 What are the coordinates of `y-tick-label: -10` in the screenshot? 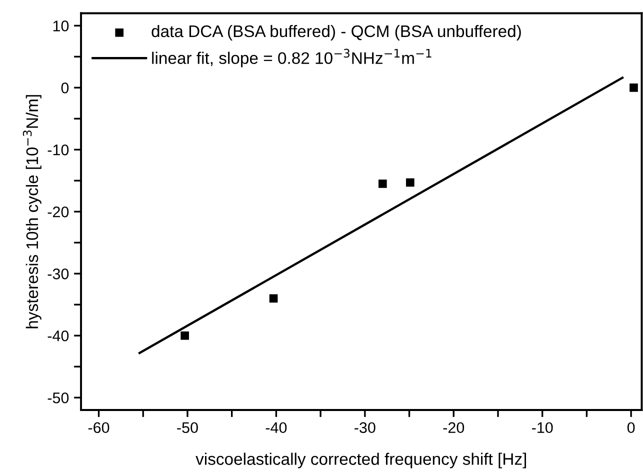 It's located at (58, 150).